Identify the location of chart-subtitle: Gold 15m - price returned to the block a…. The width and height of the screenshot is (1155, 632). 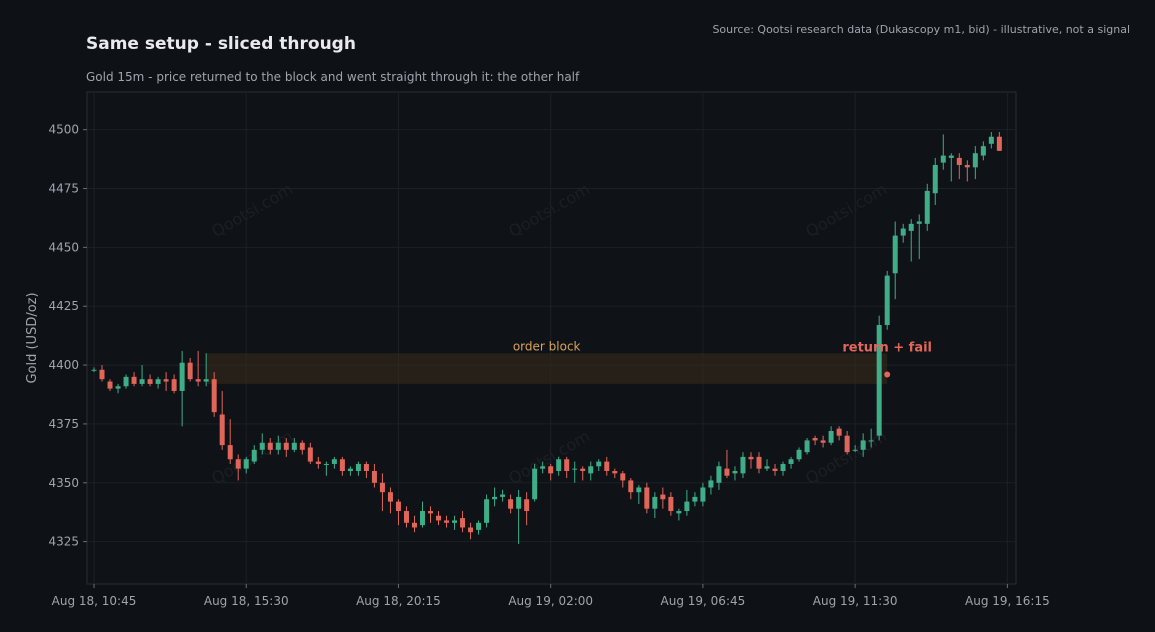
(333, 77).